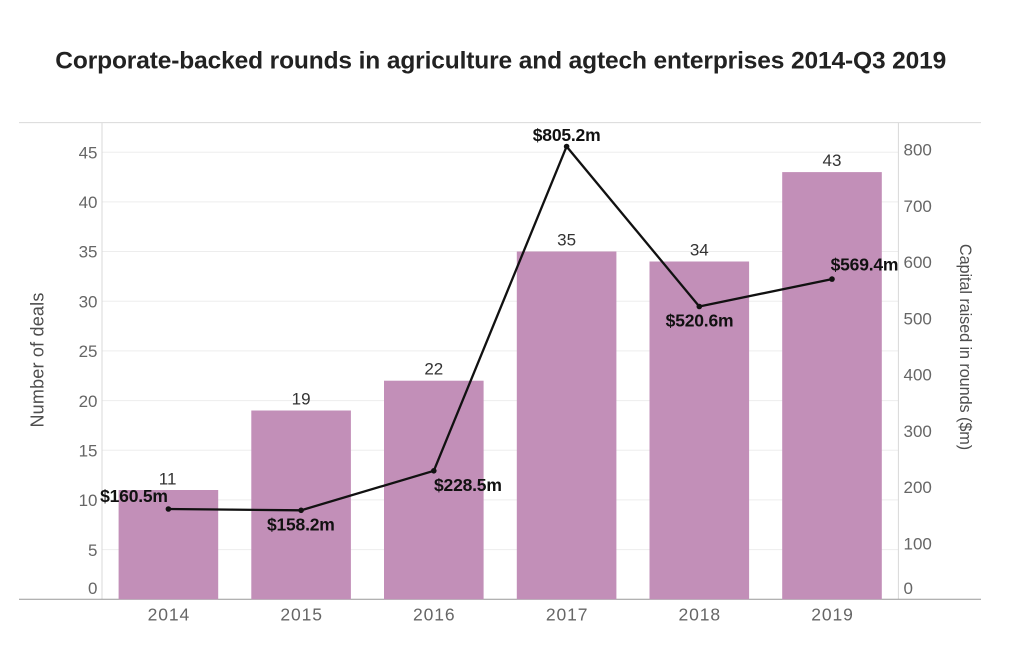  I want to click on svg-text: $520.6m, so click(700, 321).